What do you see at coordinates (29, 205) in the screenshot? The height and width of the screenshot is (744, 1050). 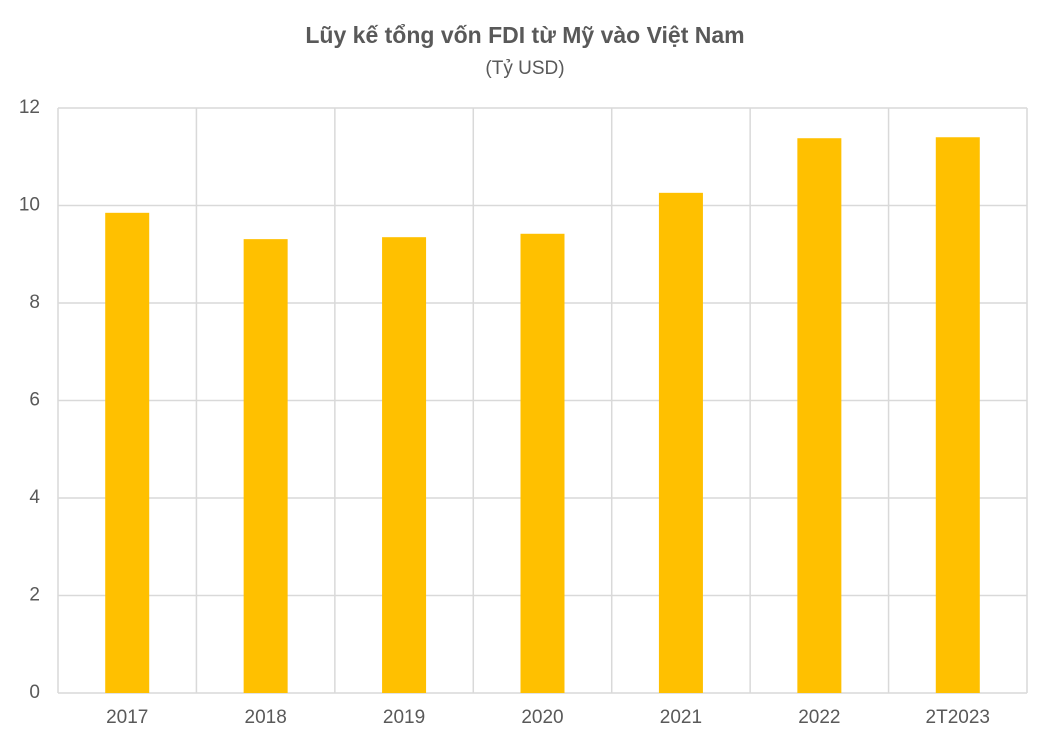 I see `y-tick-label: 10` at bounding box center [29, 205].